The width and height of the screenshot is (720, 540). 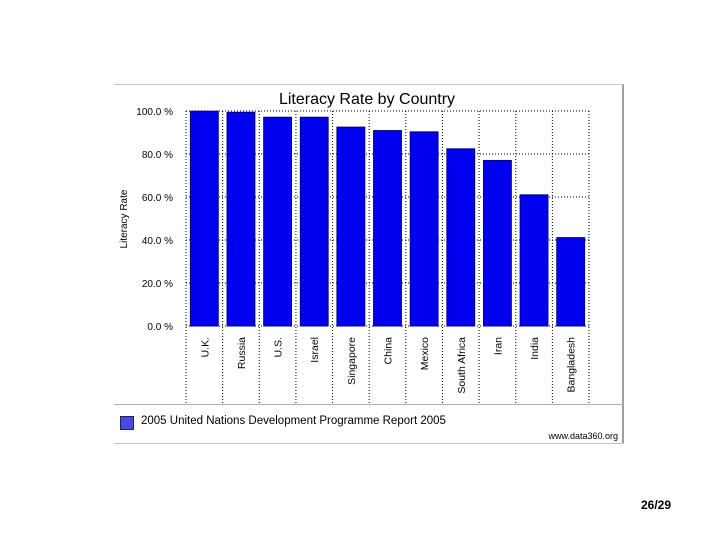 I want to click on y-tick-label: 60.0 %, so click(x=157, y=198).